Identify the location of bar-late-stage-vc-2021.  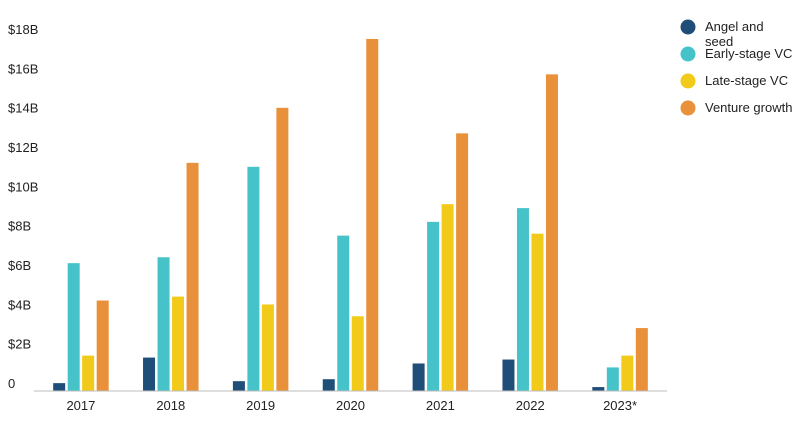
(447, 297).